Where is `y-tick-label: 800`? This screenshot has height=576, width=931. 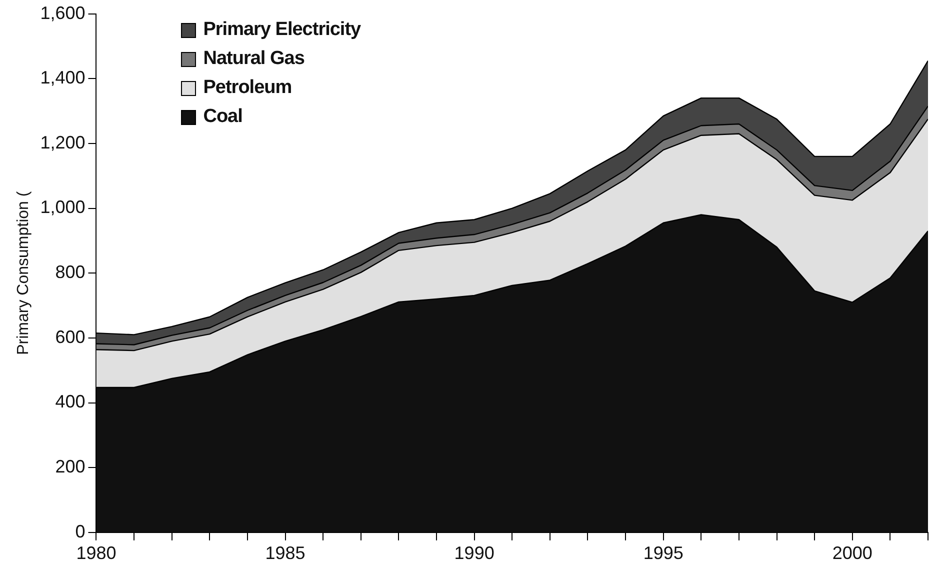 y-tick-label: 800 is located at coordinates (70, 272).